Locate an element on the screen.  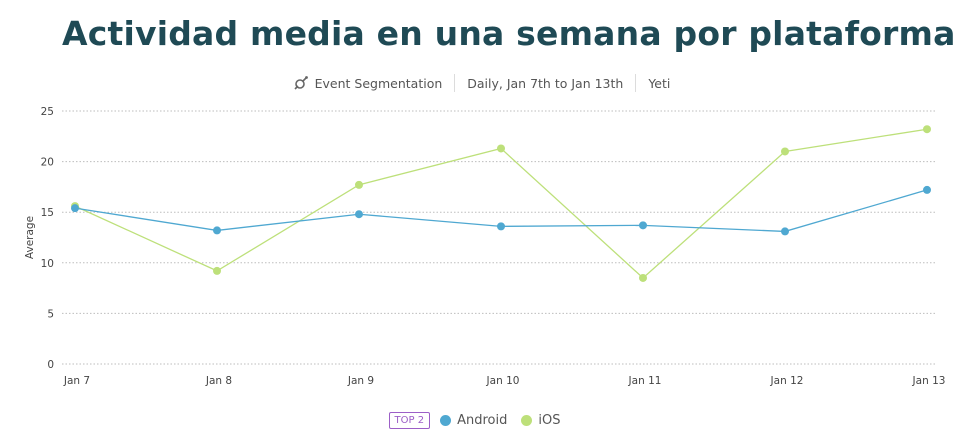
y-axis-label: Average is located at coordinates (30, 237).